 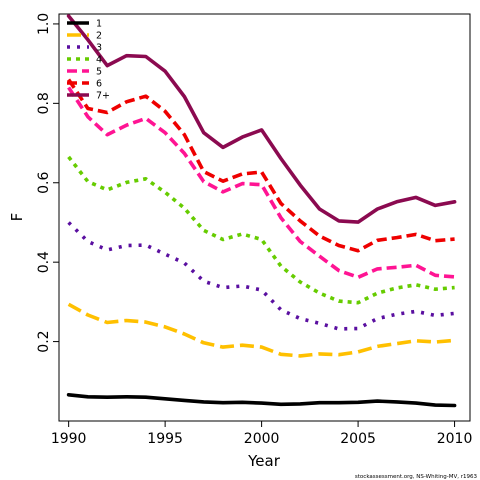 What do you see at coordinates (103, 96) in the screenshot?
I see `legend-label: 7+` at bounding box center [103, 96].